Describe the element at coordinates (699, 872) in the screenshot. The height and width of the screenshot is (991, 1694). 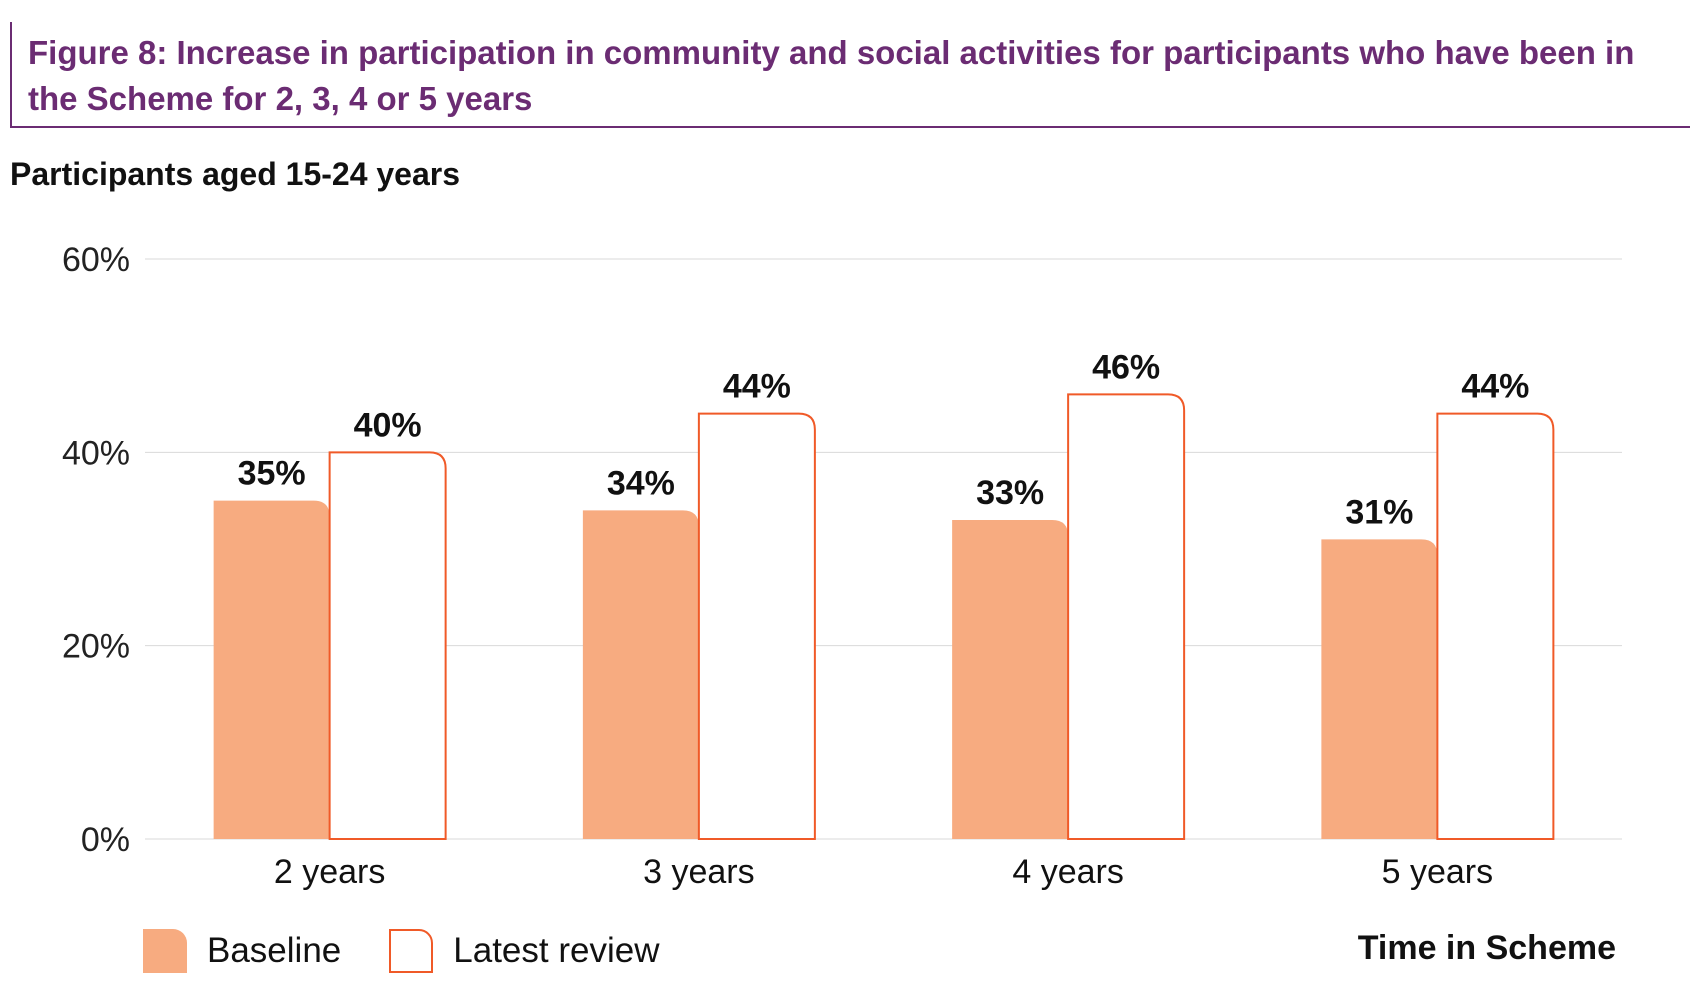
I see `category-label: 3 years` at that location.